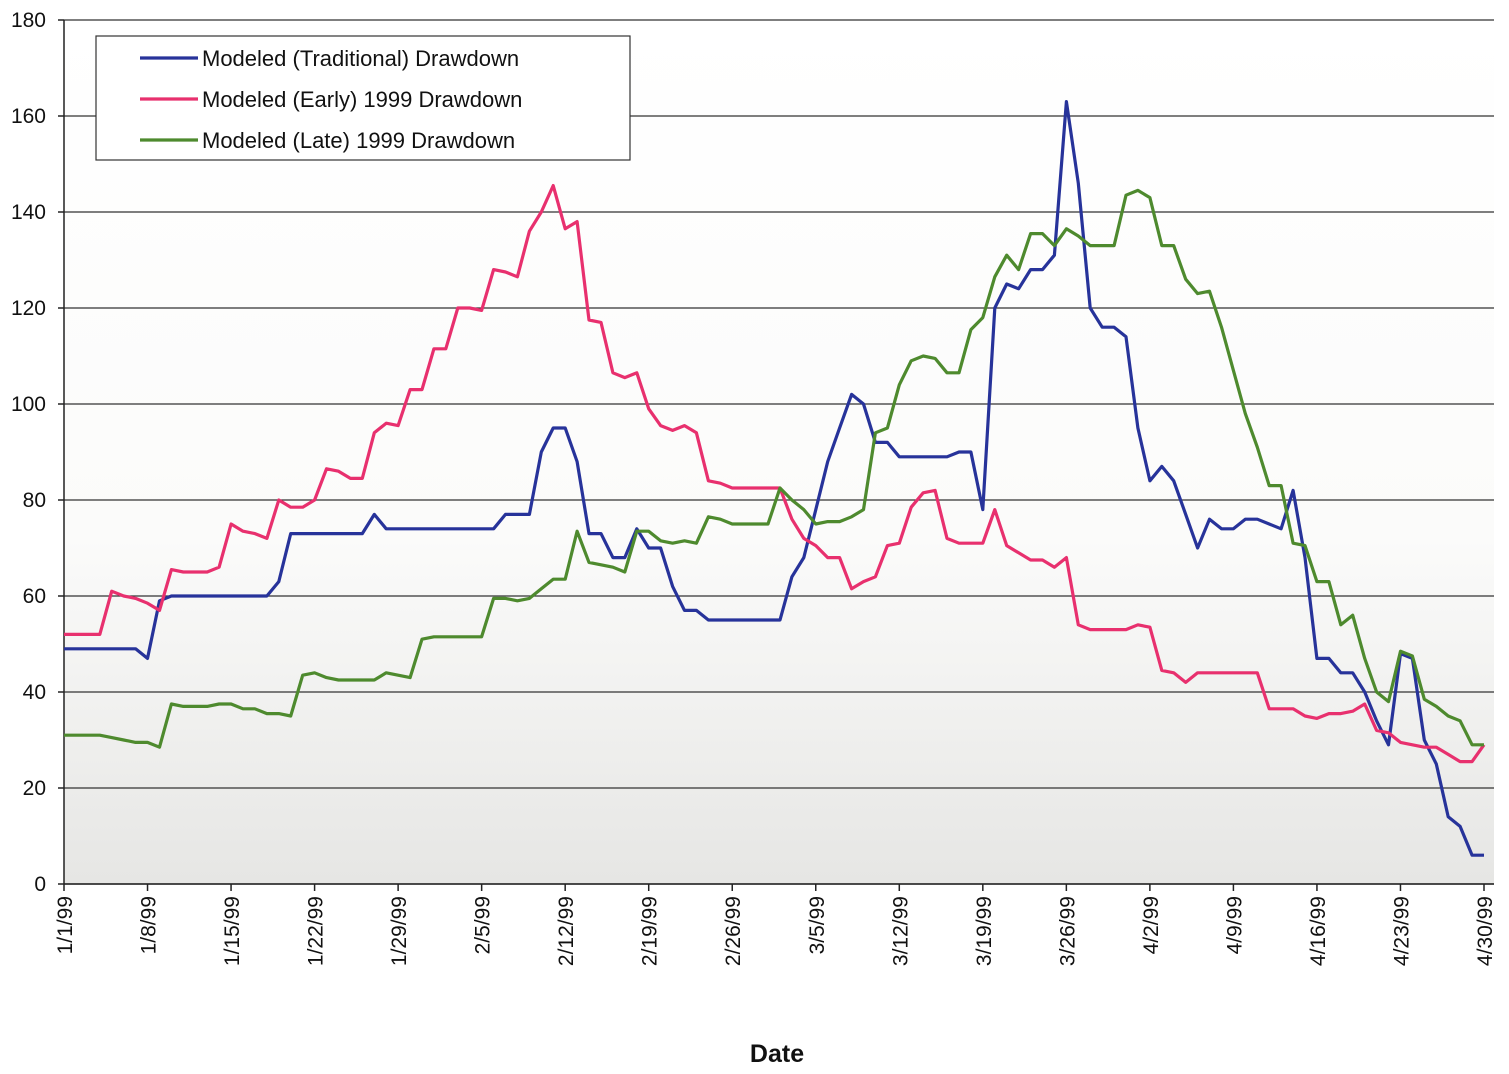 This screenshot has width=1509, height=1074. What do you see at coordinates (1318, 931) in the screenshot?
I see `x-tick-label: 4/16/99` at bounding box center [1318, 931].